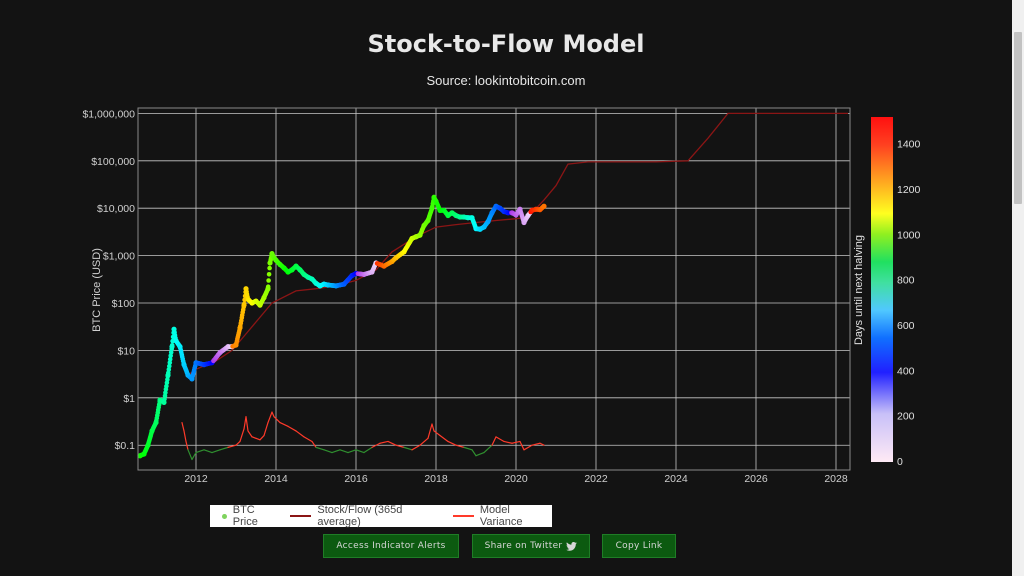 This screenshot has width=1024, height=576. I want to click on colorbar-tick-label: 400, so click(906, 371).